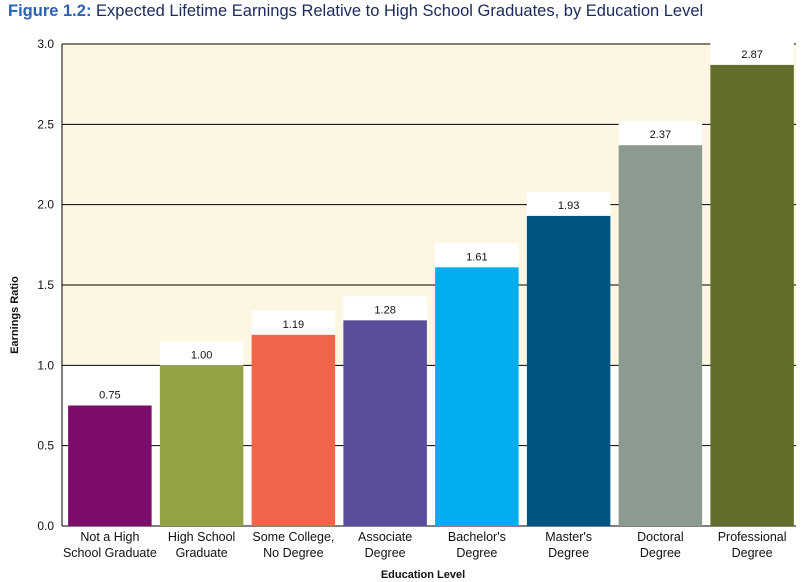 The height and width of the screenshot is (582, 804). Describe the element at coordinates (109, 537) in the screenshot. I see `x-tick-label: Not a High` at that location.